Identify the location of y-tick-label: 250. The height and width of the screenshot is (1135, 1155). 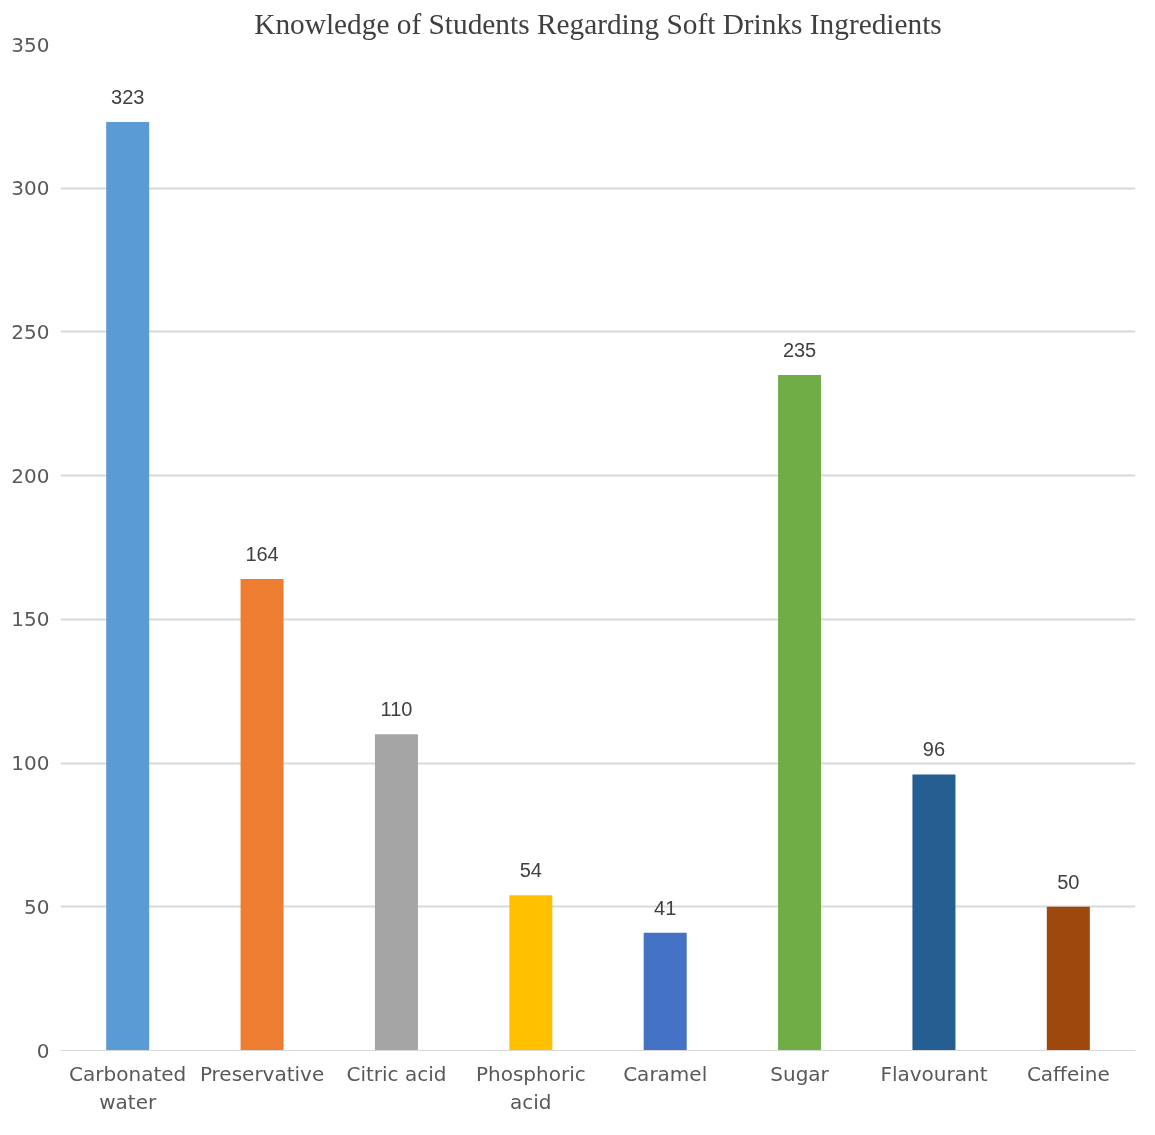
(30, 331).